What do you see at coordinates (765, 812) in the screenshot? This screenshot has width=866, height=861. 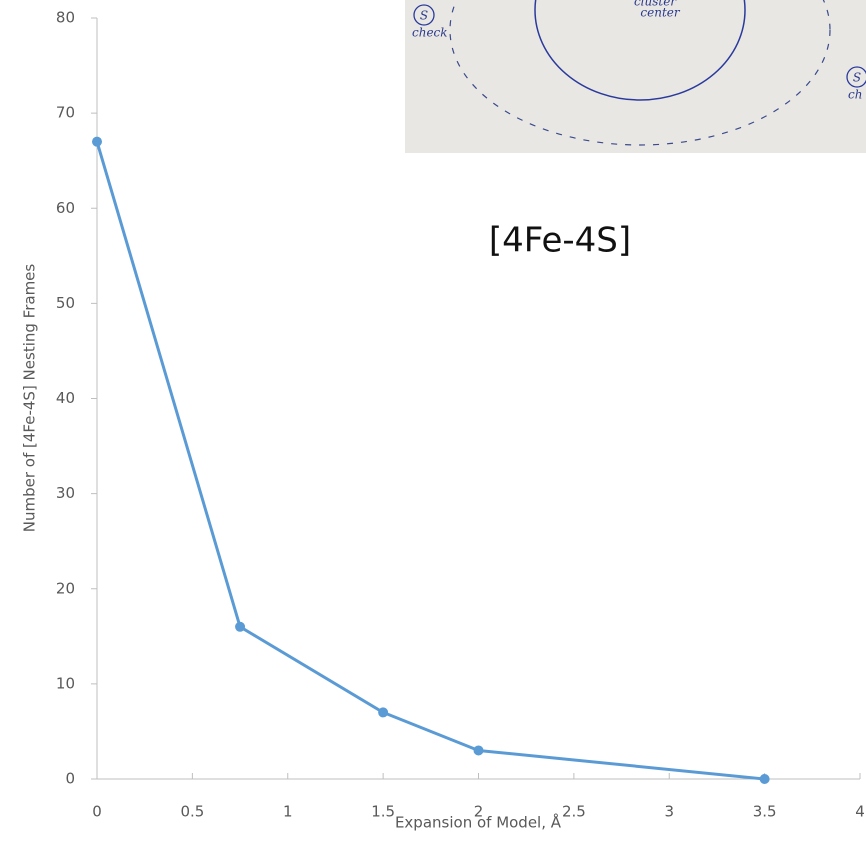 I see `x-tick-label: 3.5` at bounding box center [765, 812].